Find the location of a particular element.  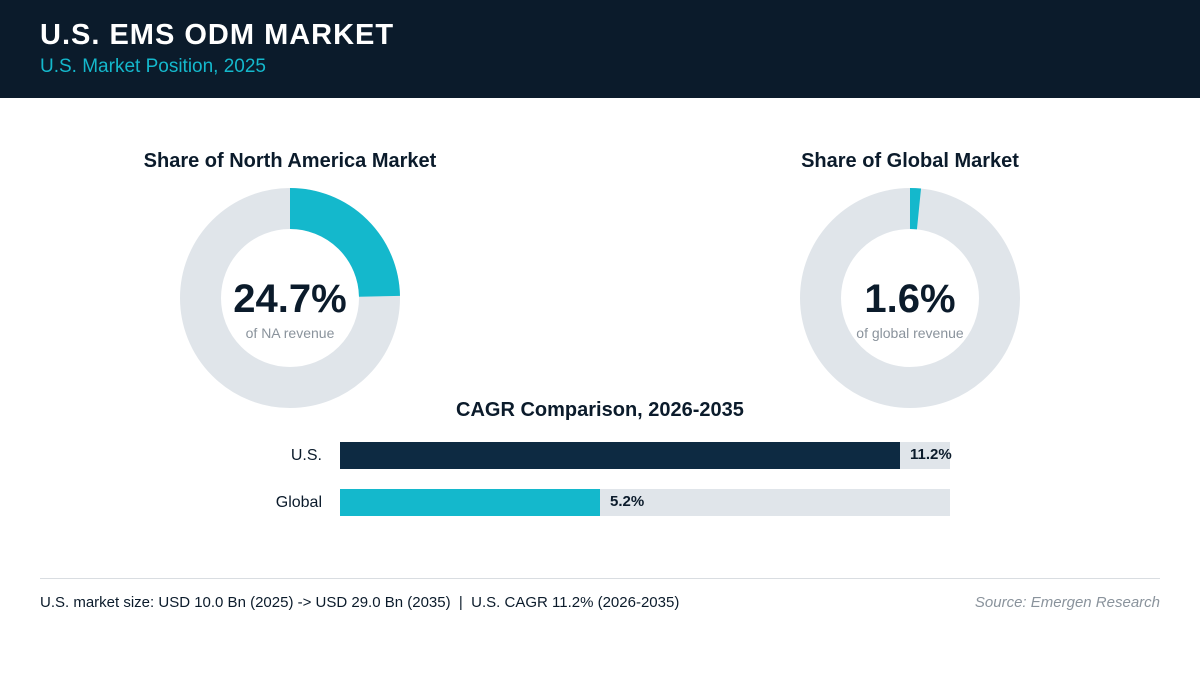

cagr-bar-row-us: U.S. 11.2% is located at coordinates (600, 456).